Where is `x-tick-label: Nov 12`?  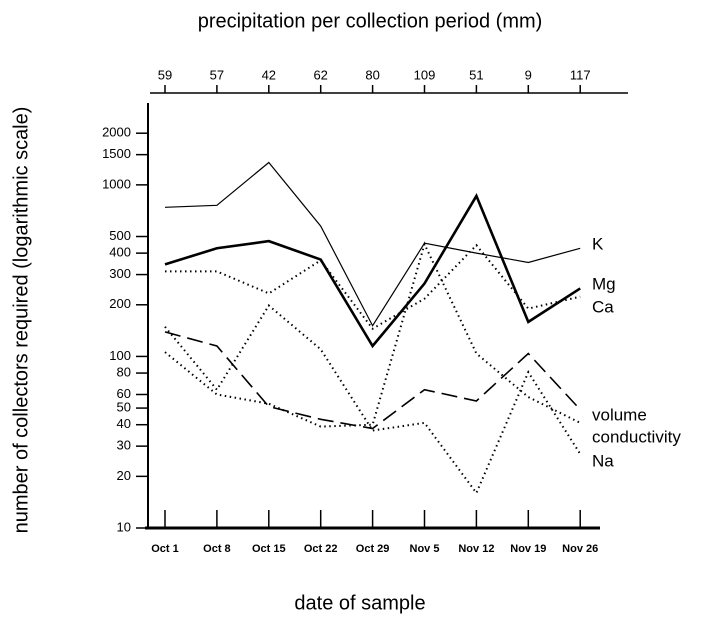
x-tick-label: Nov 12 is located at coordinates (476, 549).